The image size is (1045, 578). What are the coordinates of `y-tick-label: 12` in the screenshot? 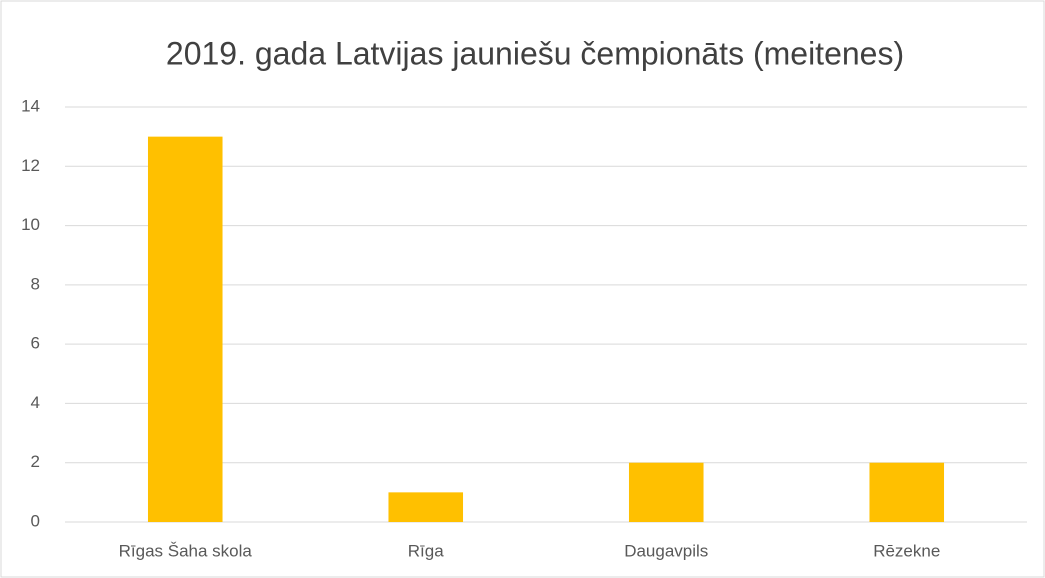 It's located at (30, 165).